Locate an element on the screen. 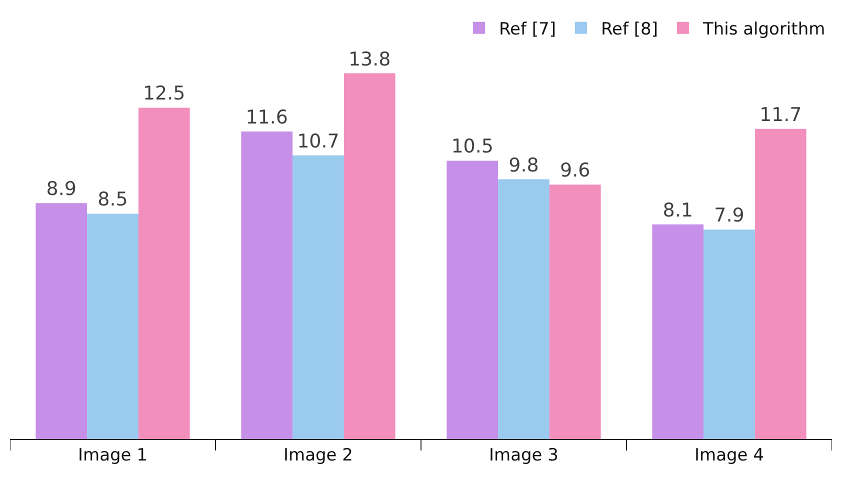  data-label: 9.8 is located at coordinates (523, 165).